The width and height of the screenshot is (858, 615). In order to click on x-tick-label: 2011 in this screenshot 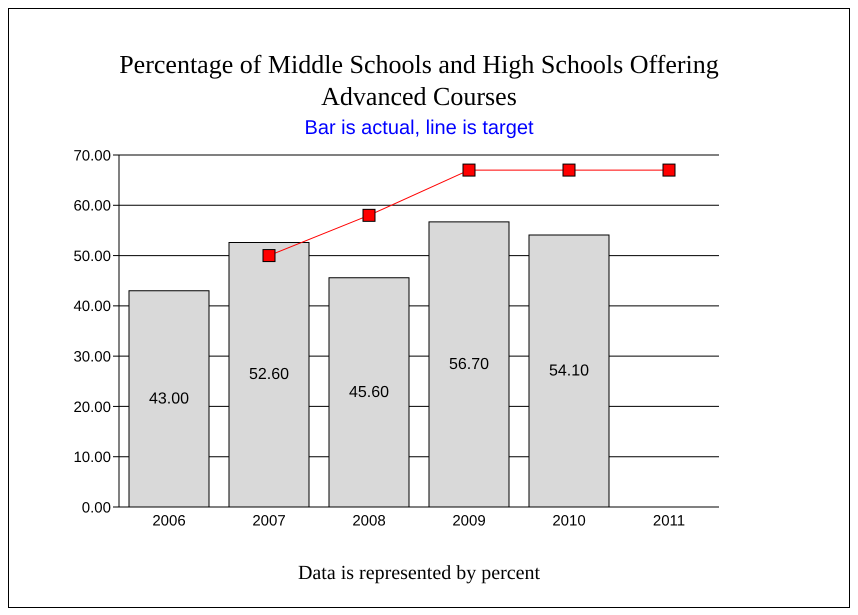, I will do `click(669, 521)`.